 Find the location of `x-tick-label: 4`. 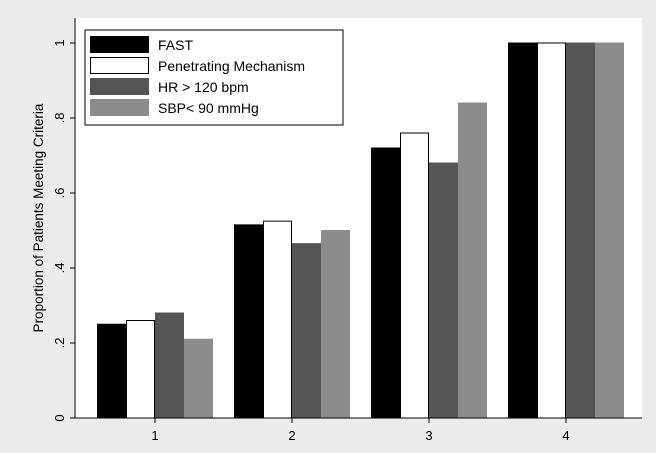

x-tick-label: 4 is located at coordinates (565, 435).